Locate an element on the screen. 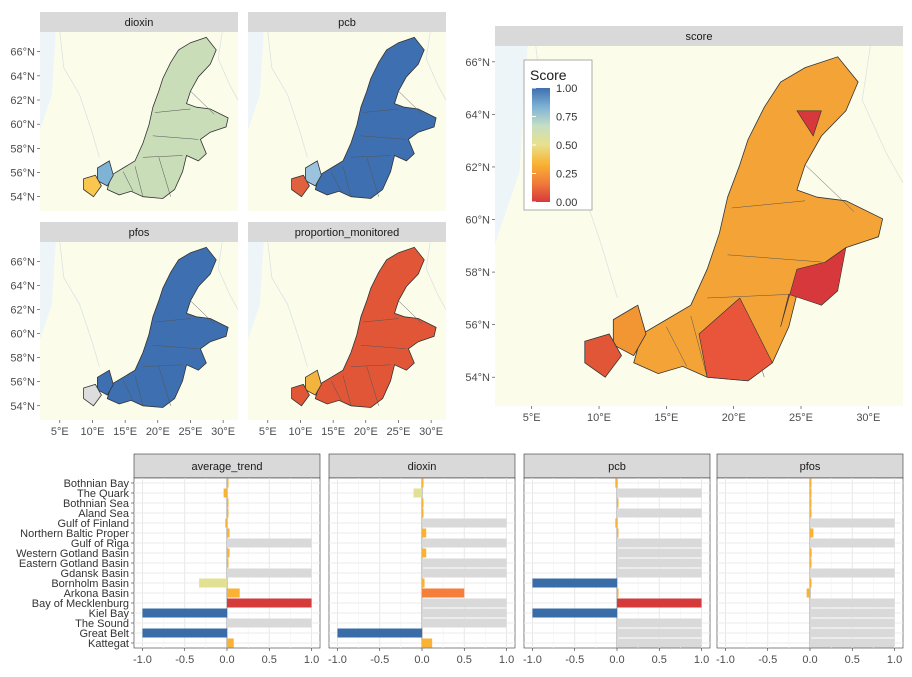  small-map-0-title: dioxin is located at coordinates (139, 23).